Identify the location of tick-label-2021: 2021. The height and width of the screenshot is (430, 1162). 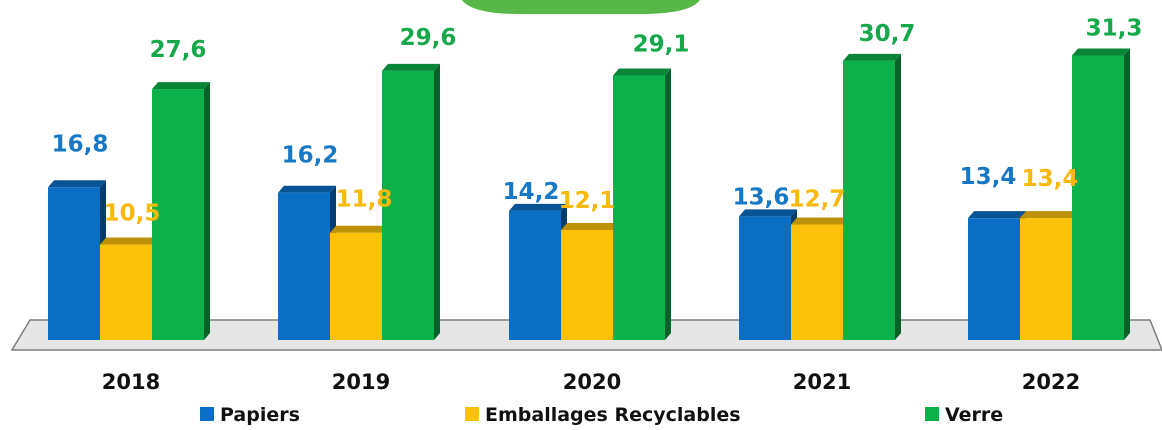
(822, 382).